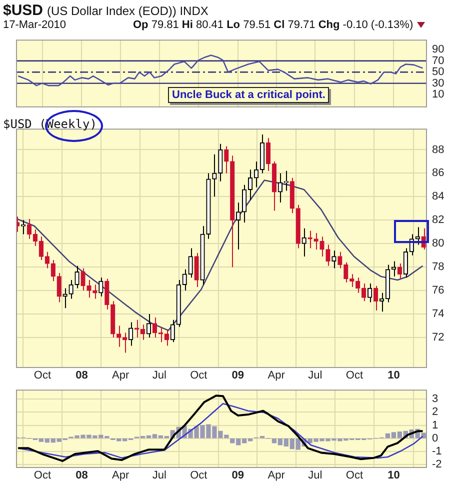 Image resolution: width=461 pixels, height=482 pixels. I want to click on y-tick-label: 1, so click(435, 425).